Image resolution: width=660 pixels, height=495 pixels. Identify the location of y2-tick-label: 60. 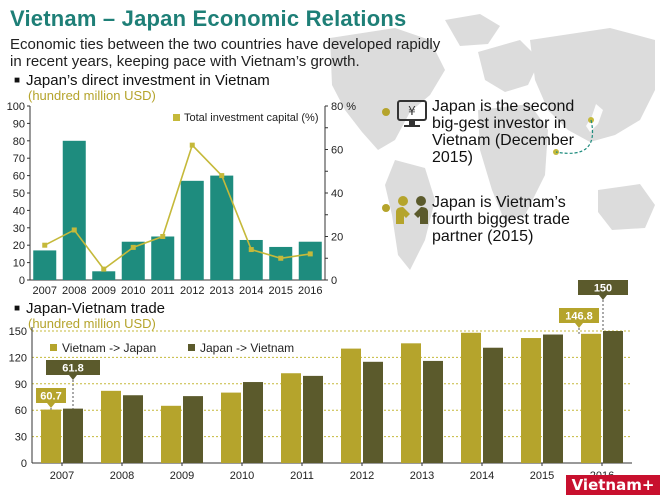
(337, 151).